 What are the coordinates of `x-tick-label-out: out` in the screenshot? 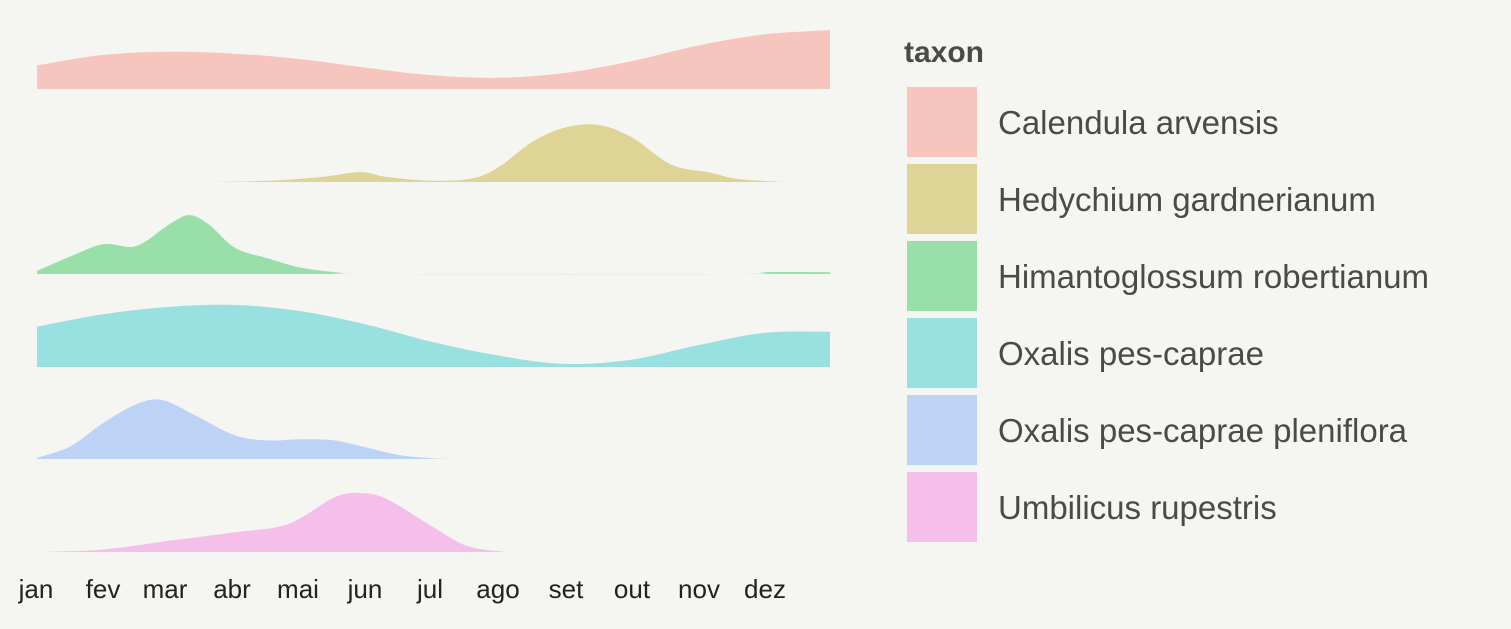 It's located at (632, 589).